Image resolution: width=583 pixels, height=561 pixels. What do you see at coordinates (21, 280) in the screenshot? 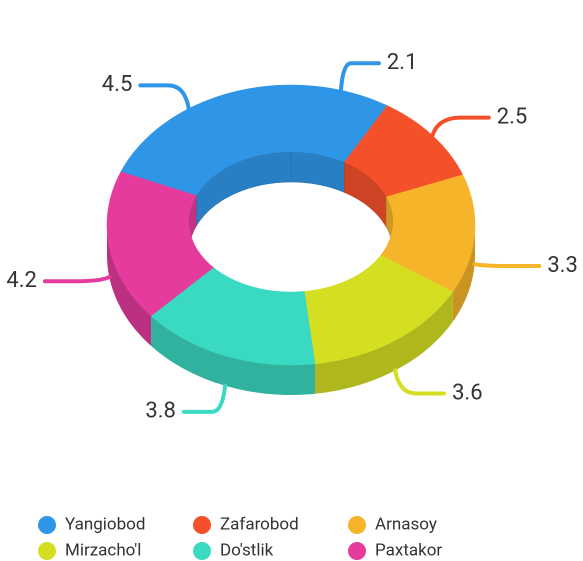
I see `data-label: 4.2` at bounding box center [21, 280].